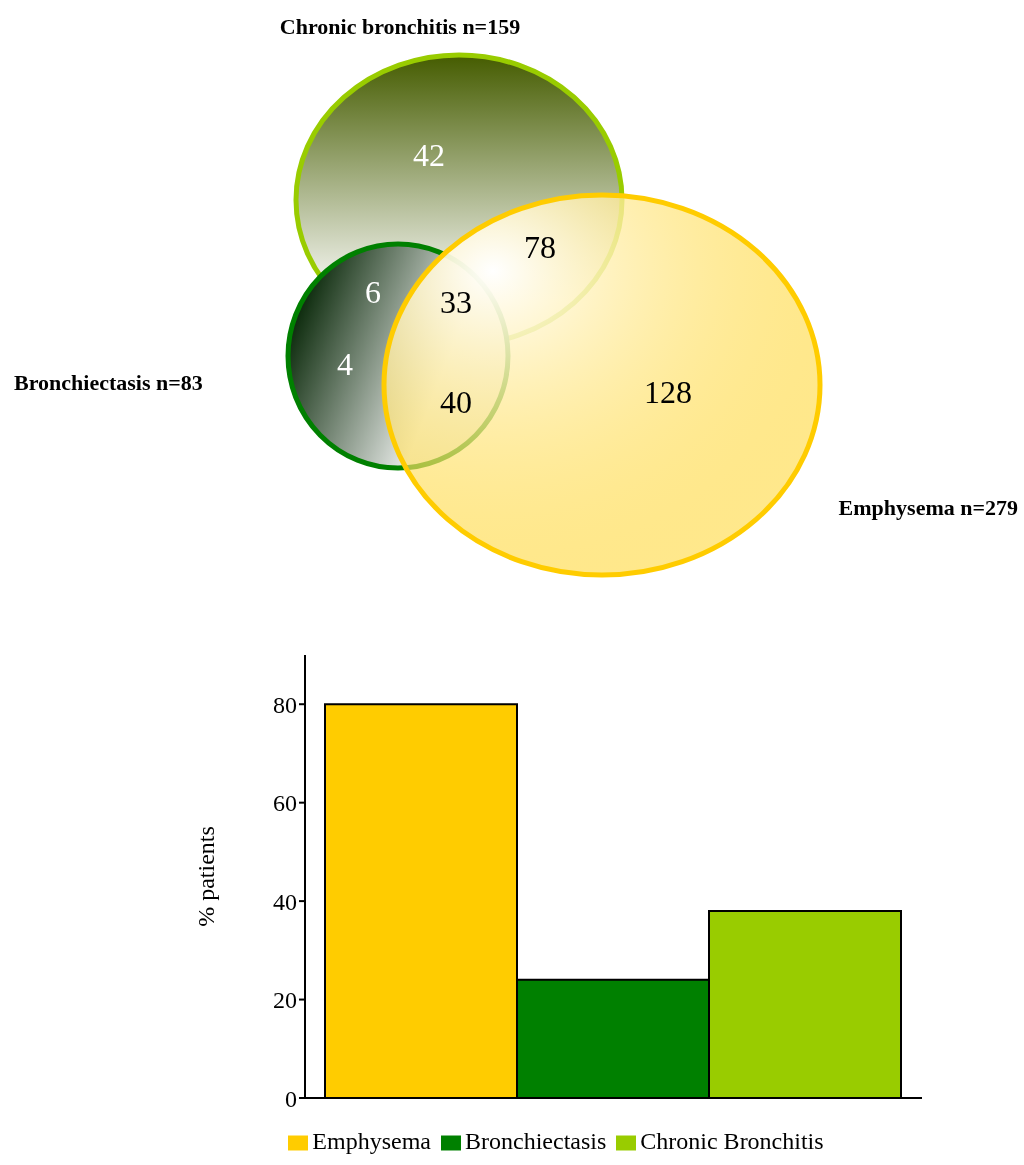 The width and height of the screenshot is (1024, 1165). I want to click on y-tick-label: 80, so click(285, 704).